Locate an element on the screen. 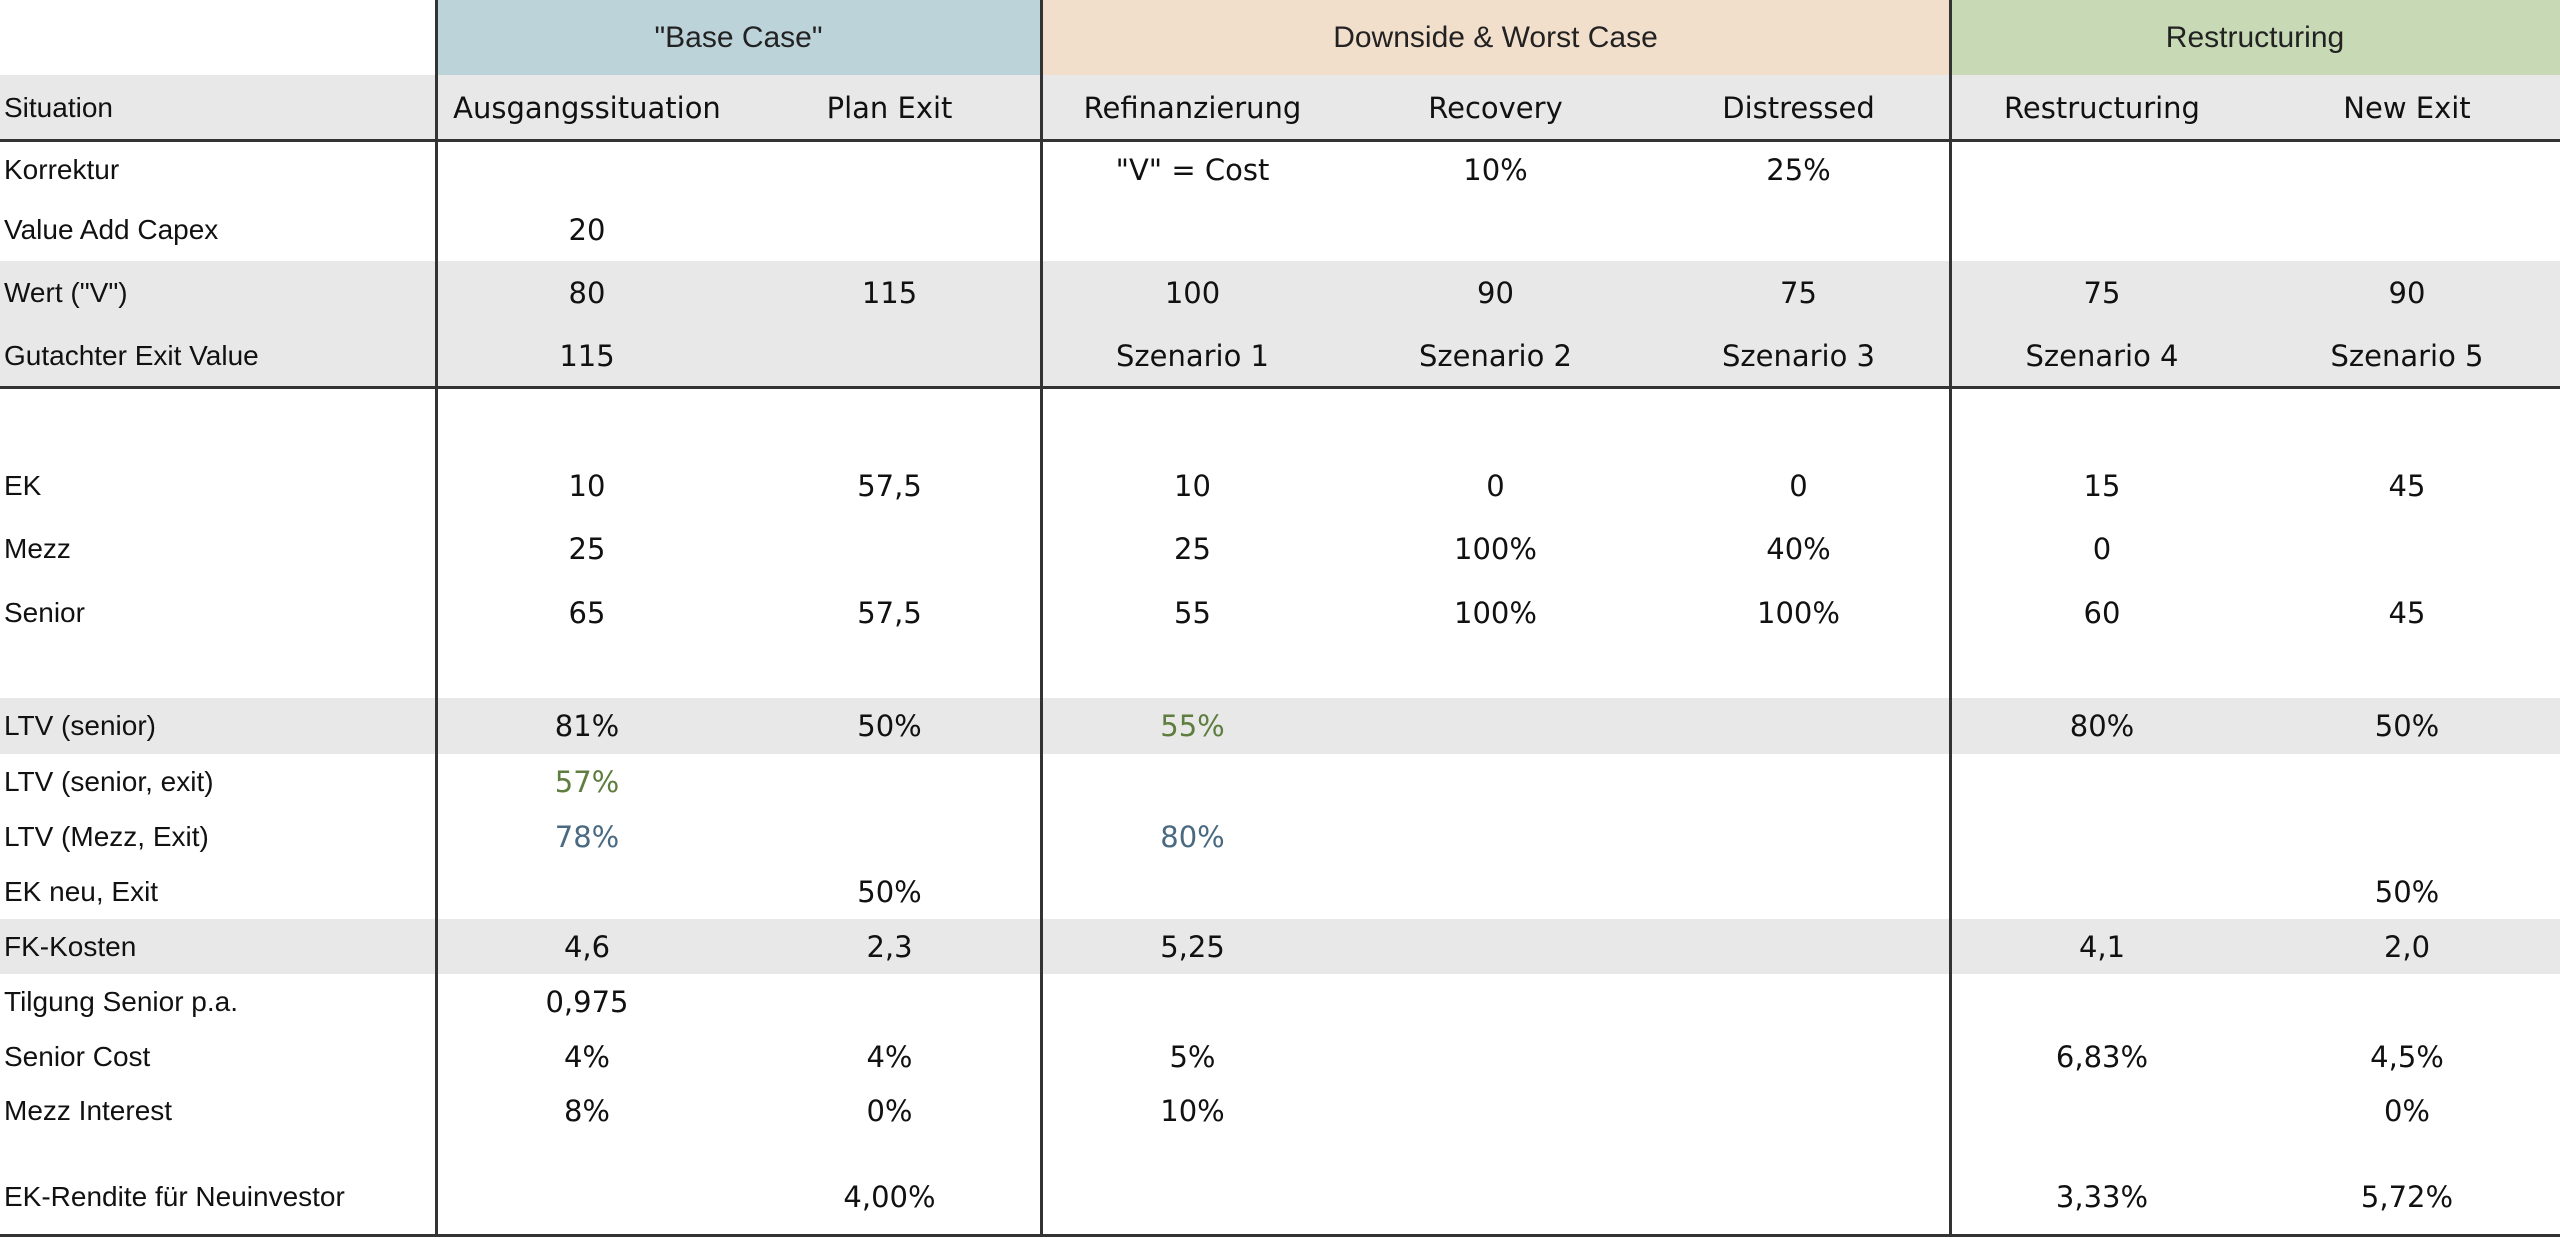  header-row-bg is located at coordinates (1280, 107).